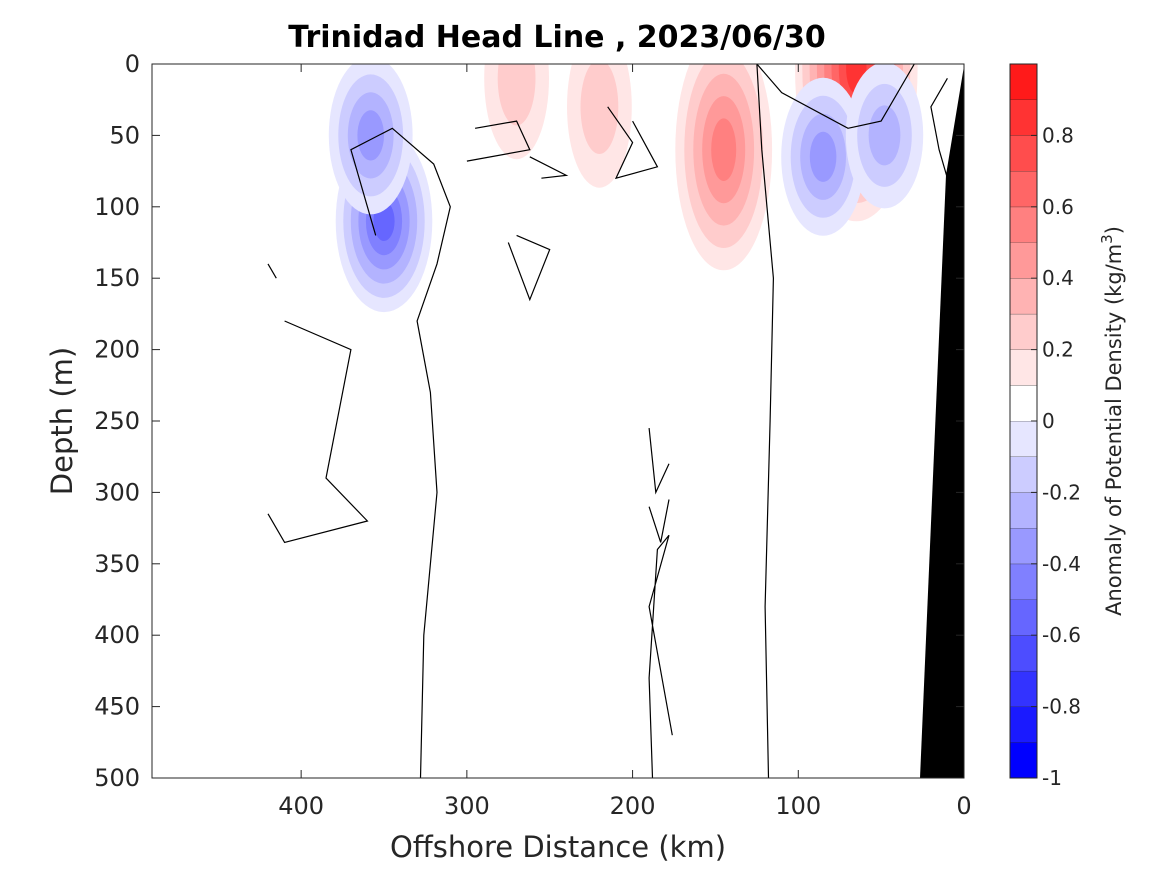  Describe the element at coordinates (117, 492) in the screenshot. I see `y-tick-label: 300` at that location.